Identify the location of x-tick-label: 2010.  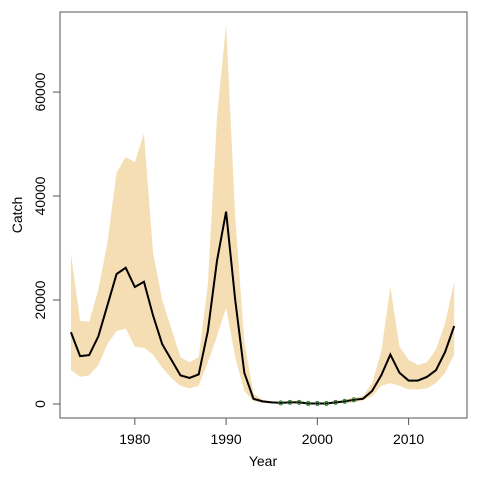
(408, 439).